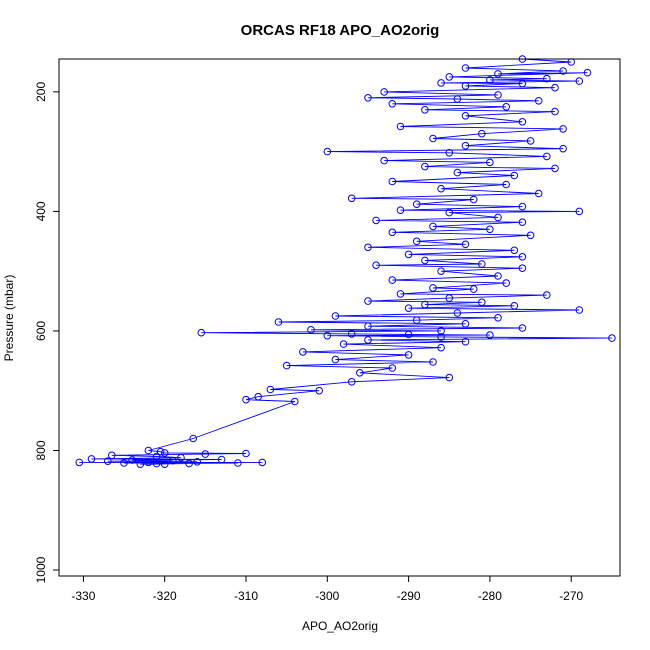  I want to click on y-tick-label: 600, so click(41, 331).